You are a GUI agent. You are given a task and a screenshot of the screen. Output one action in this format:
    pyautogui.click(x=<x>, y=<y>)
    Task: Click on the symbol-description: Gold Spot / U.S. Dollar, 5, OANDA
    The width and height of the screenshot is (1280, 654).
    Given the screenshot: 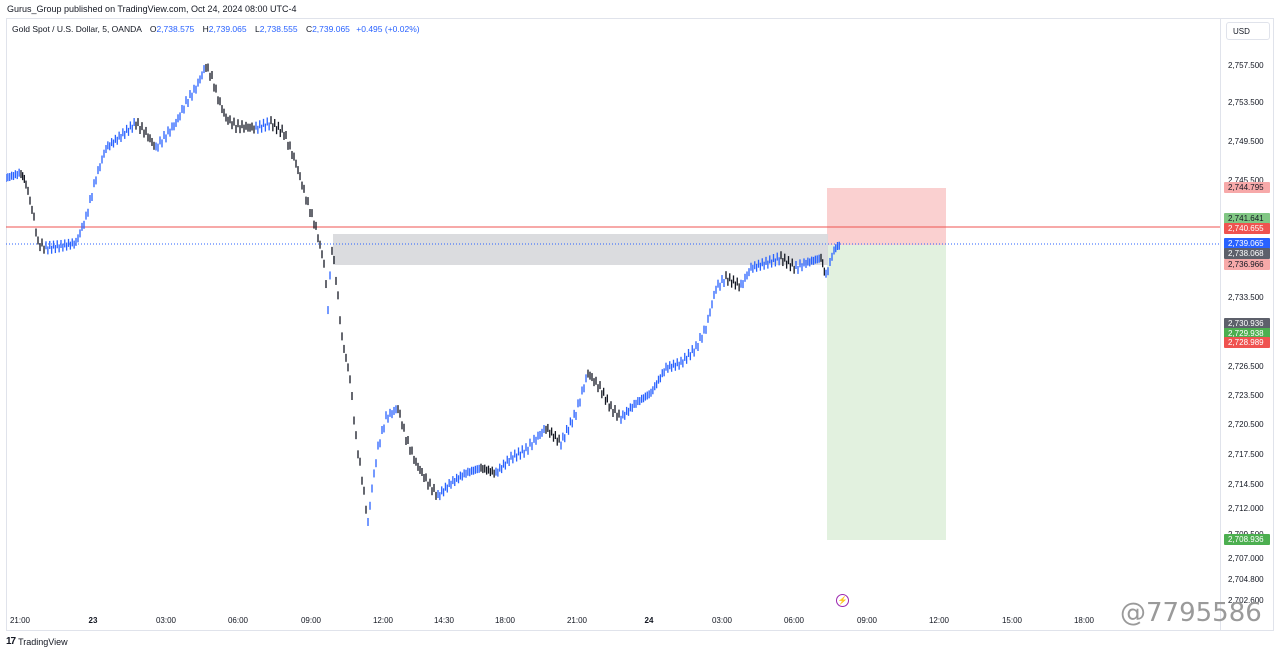 What is the action you would take?
    pyautogui.click(x=77, y=29)
    